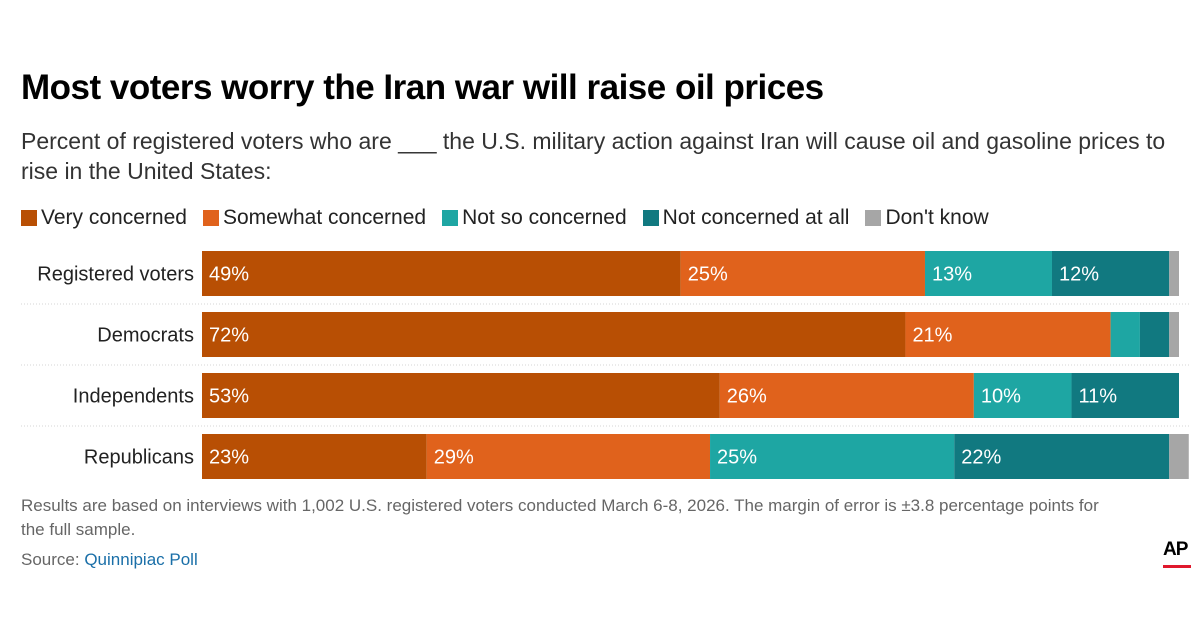 The height and width of the screenshot is (630, 1204). I want to click on ap-logo: AP, so click(1177, 555).